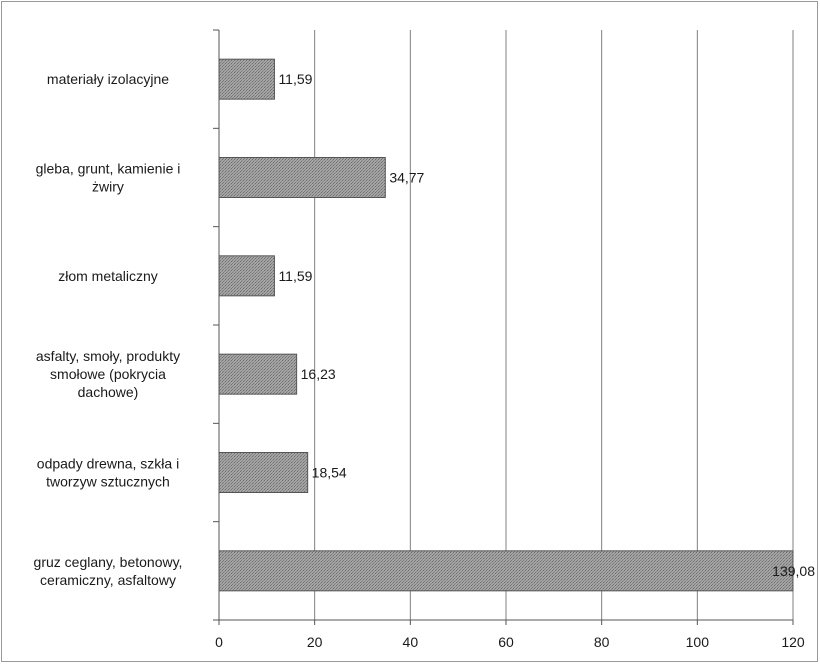  Describe the element at coordinates (411, 642) in the screenshot. I see `x-tick-label-40: 40` at that location.